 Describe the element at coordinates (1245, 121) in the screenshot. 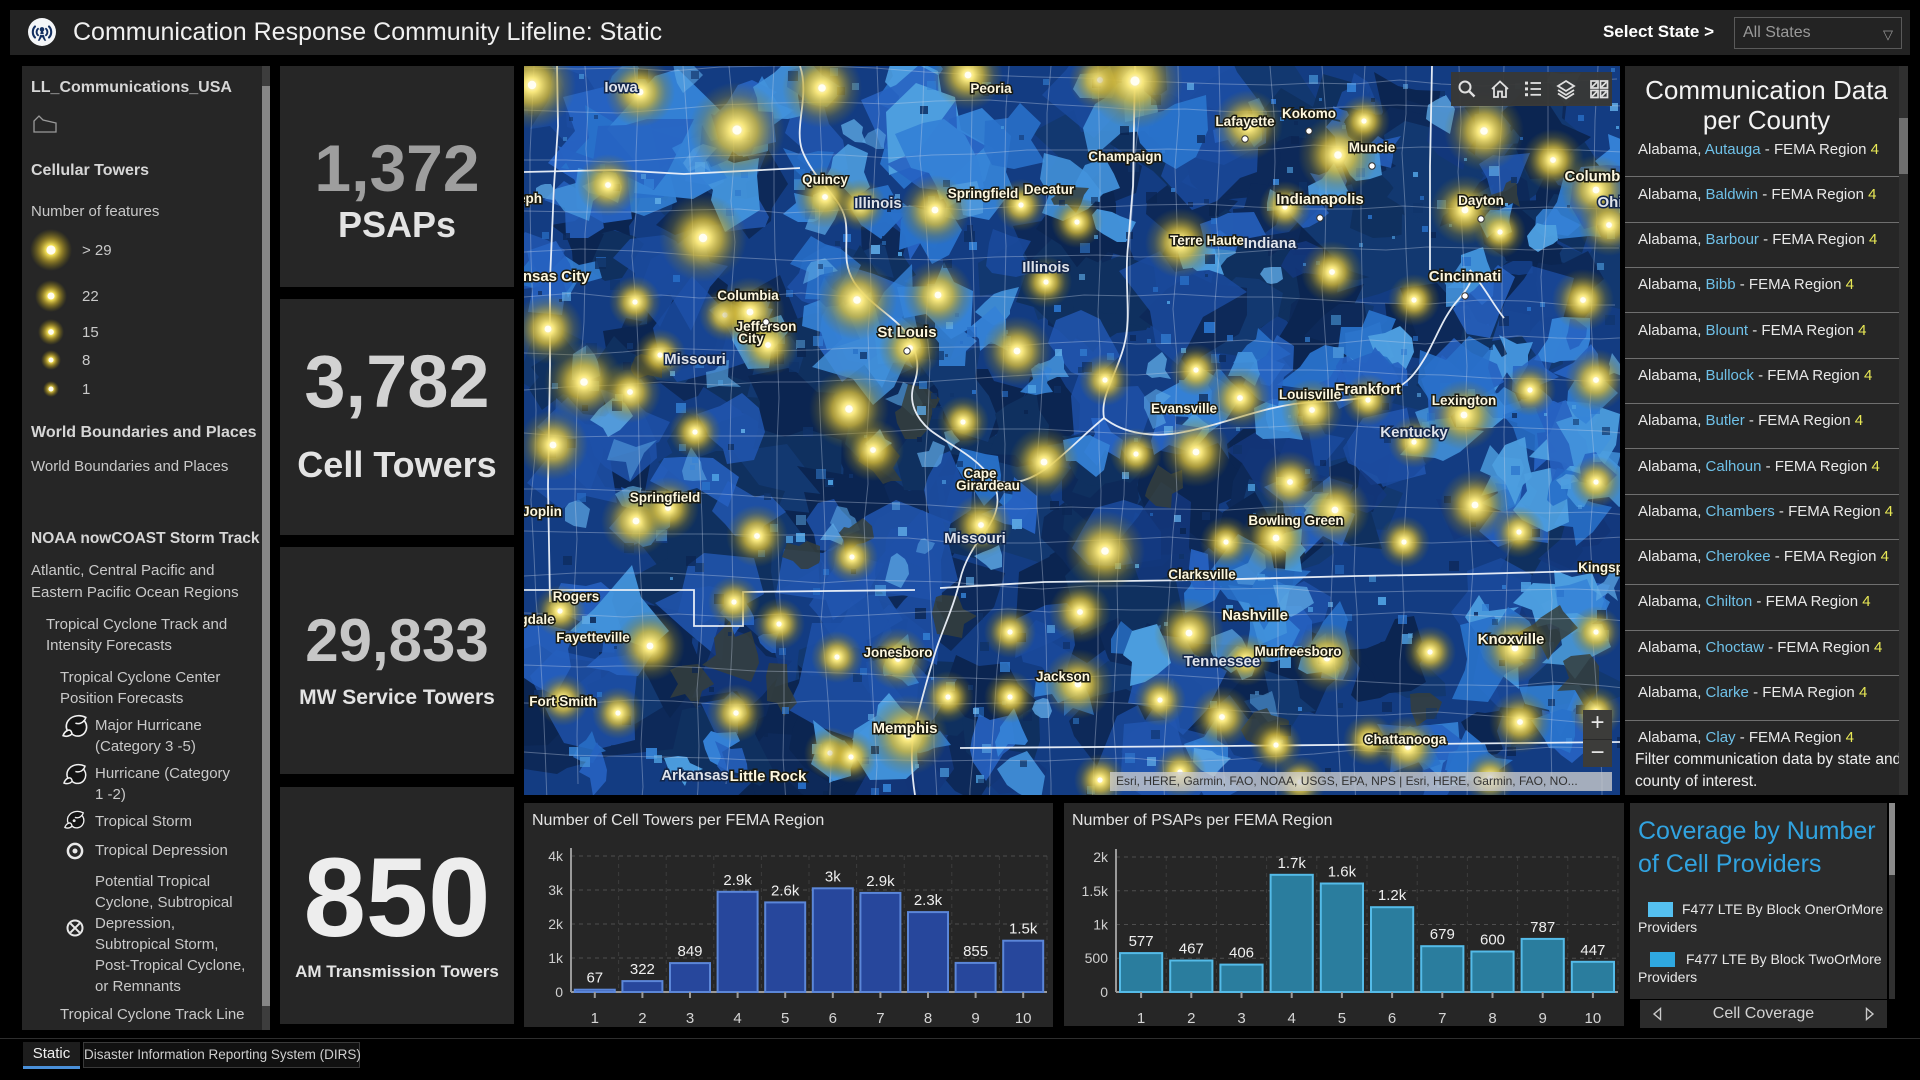

I see `svg-text: Lafayette` at that location.